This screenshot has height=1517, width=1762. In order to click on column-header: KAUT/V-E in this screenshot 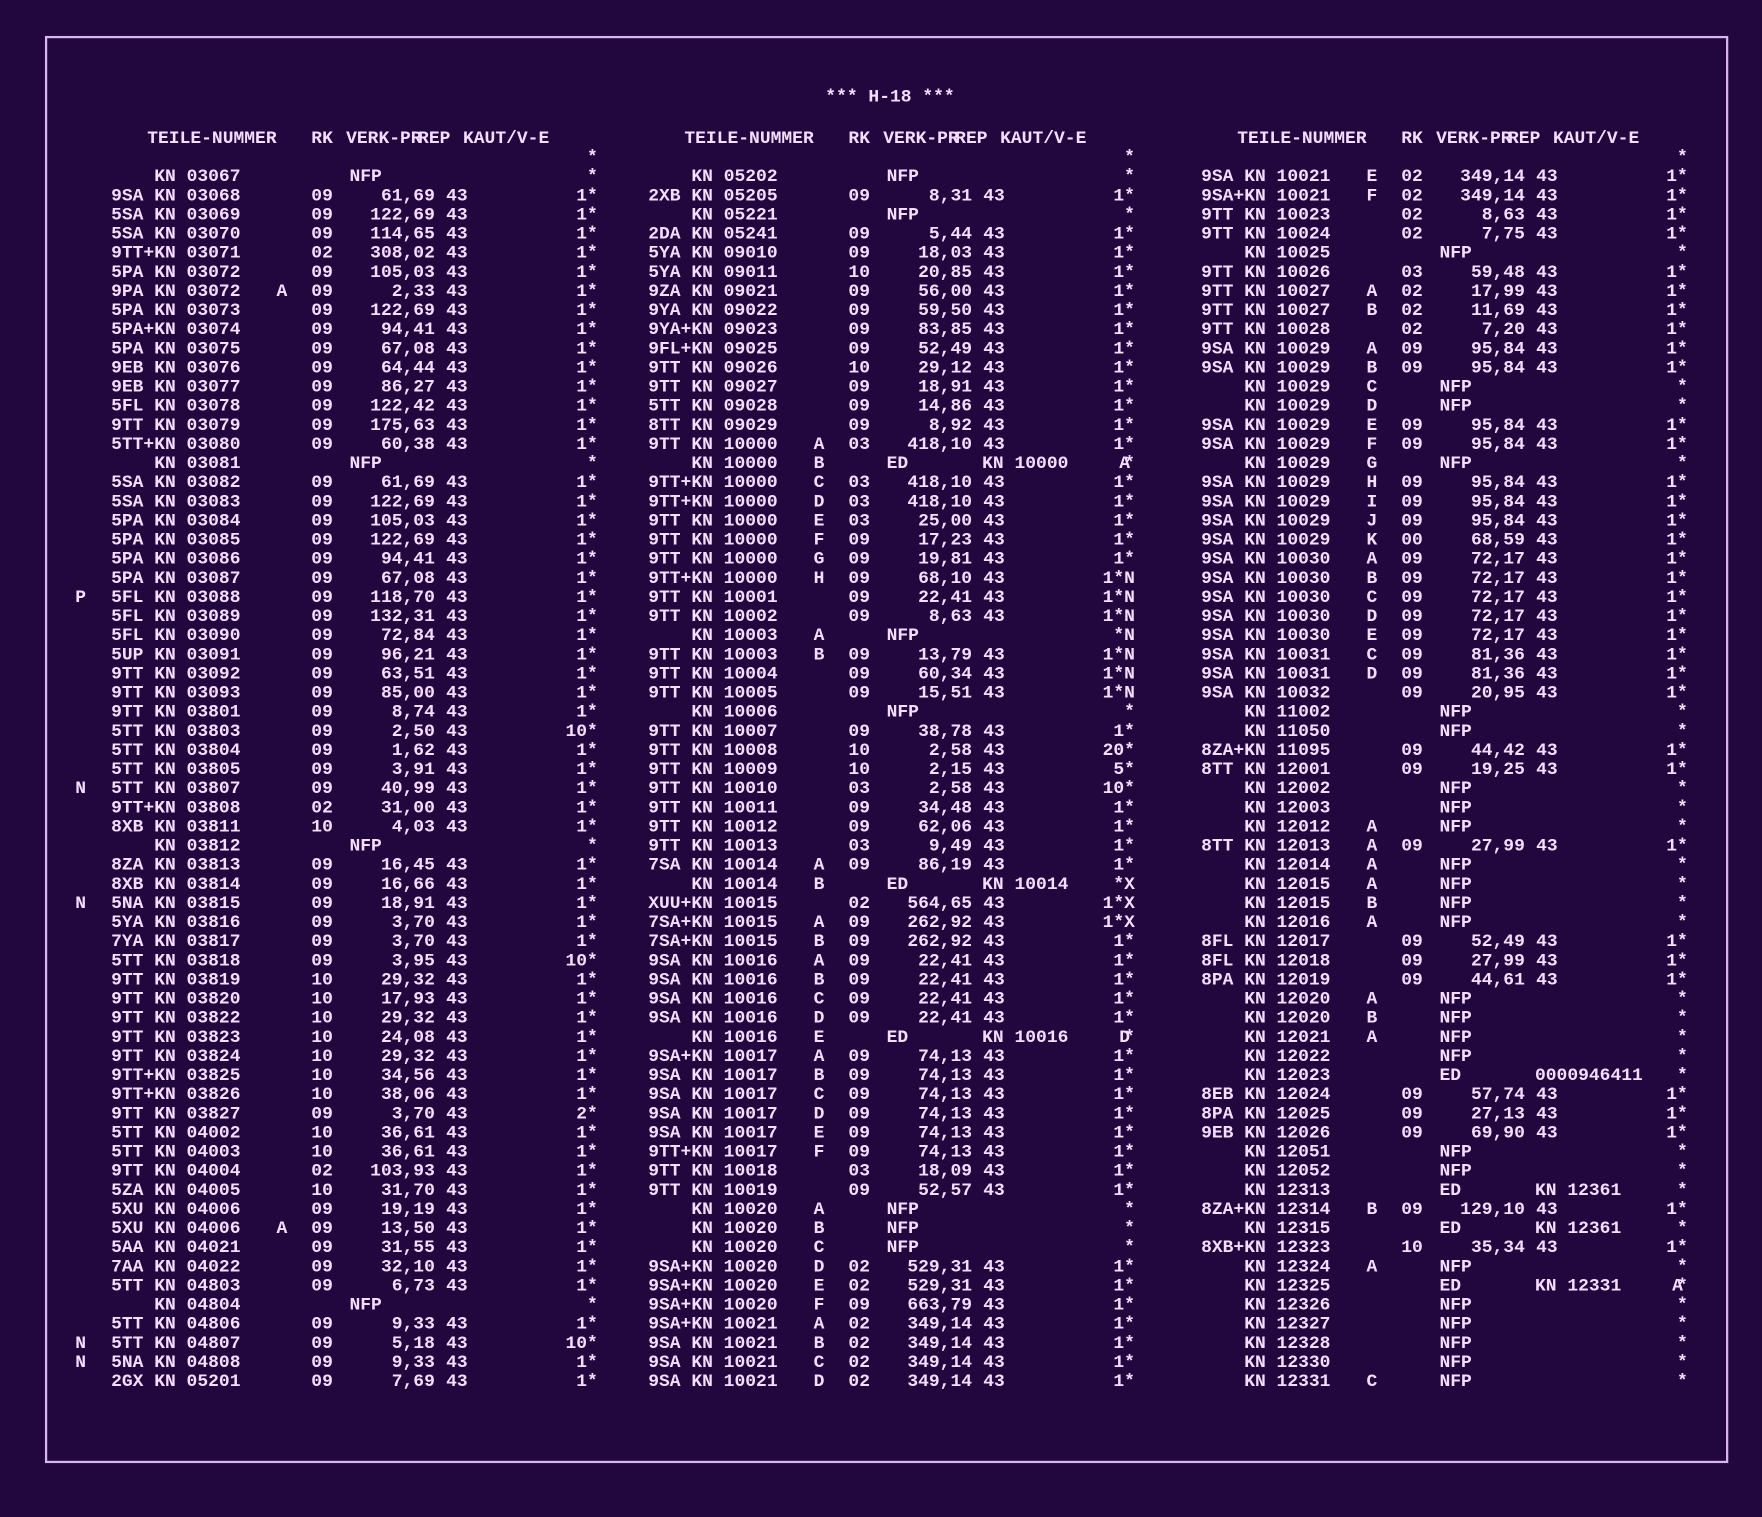, I will do `click(506, 139)`.